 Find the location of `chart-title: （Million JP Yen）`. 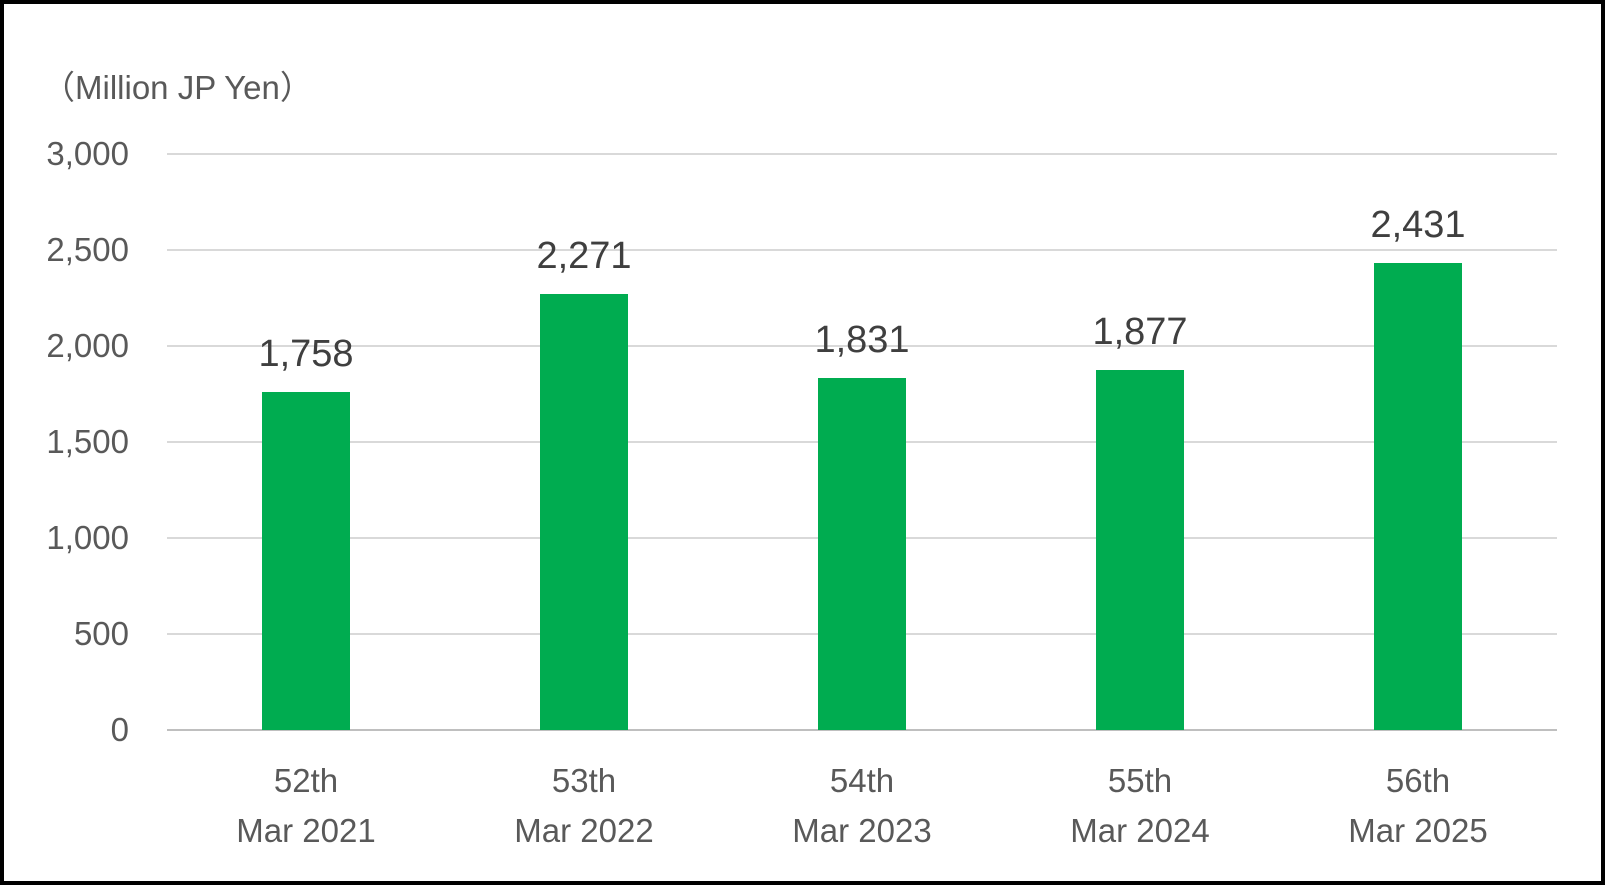

chart-title: （Million JP Yen） is located at coordinates (177, 87).